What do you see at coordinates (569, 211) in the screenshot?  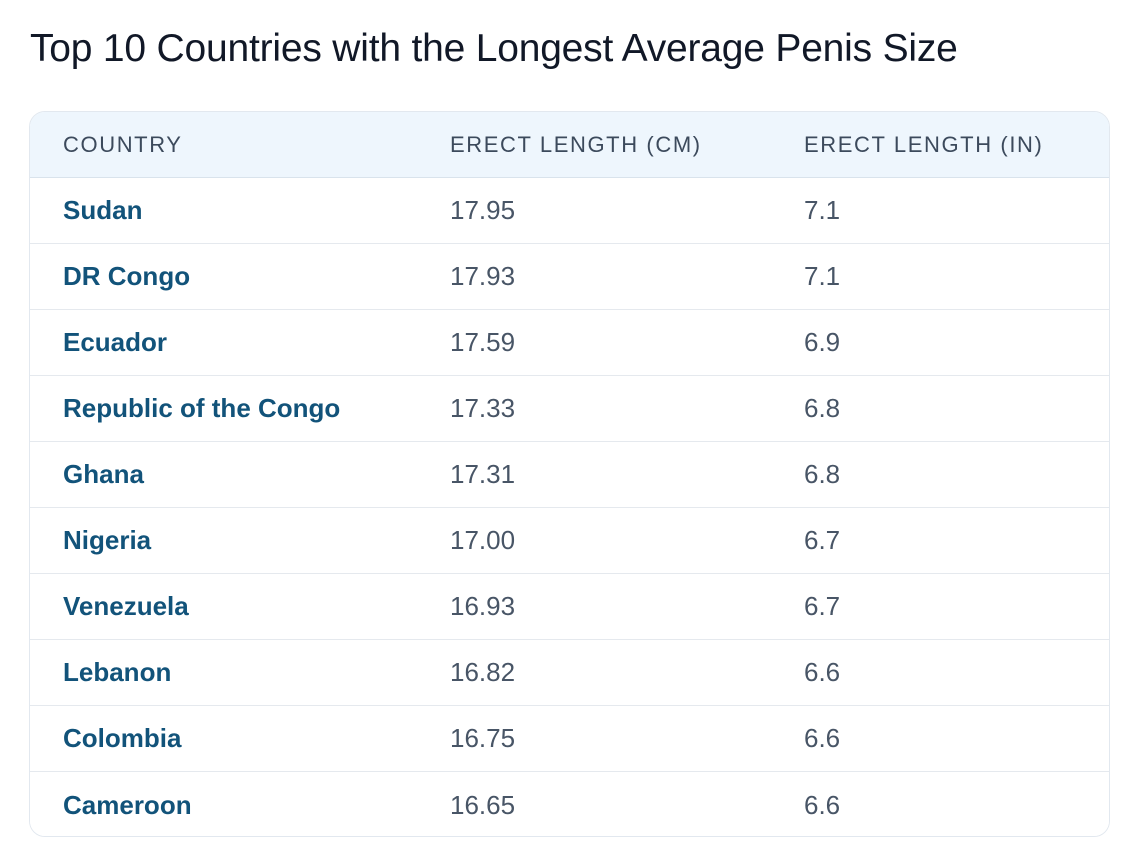 I see `table-row: Sudan 17.95 7.1` at bounding box center [569, 211].